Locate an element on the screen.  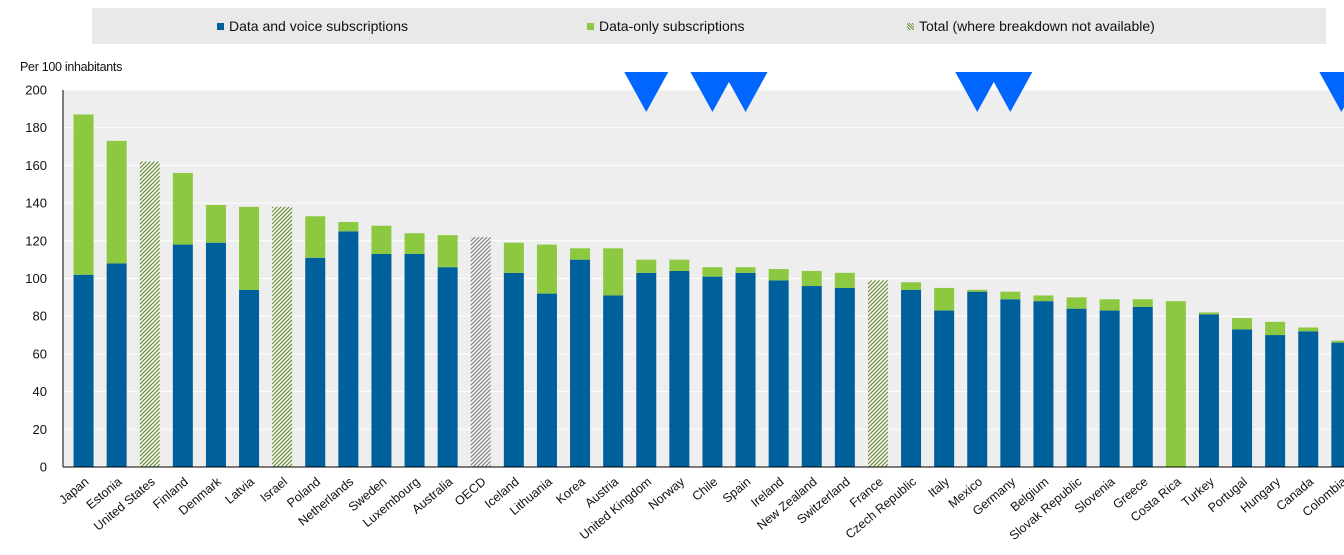
bar-group-australia is located at coordinates (447, 351).